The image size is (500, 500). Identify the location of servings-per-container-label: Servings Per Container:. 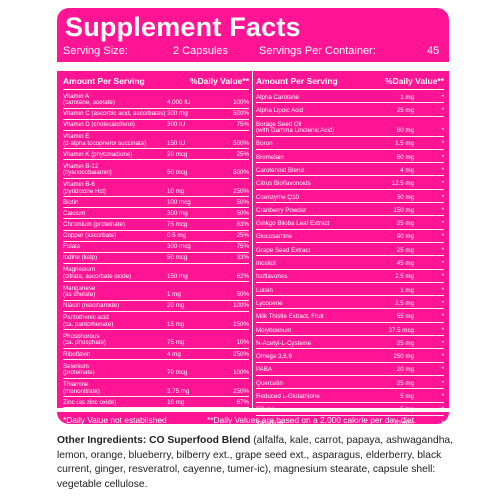
(317, 51).